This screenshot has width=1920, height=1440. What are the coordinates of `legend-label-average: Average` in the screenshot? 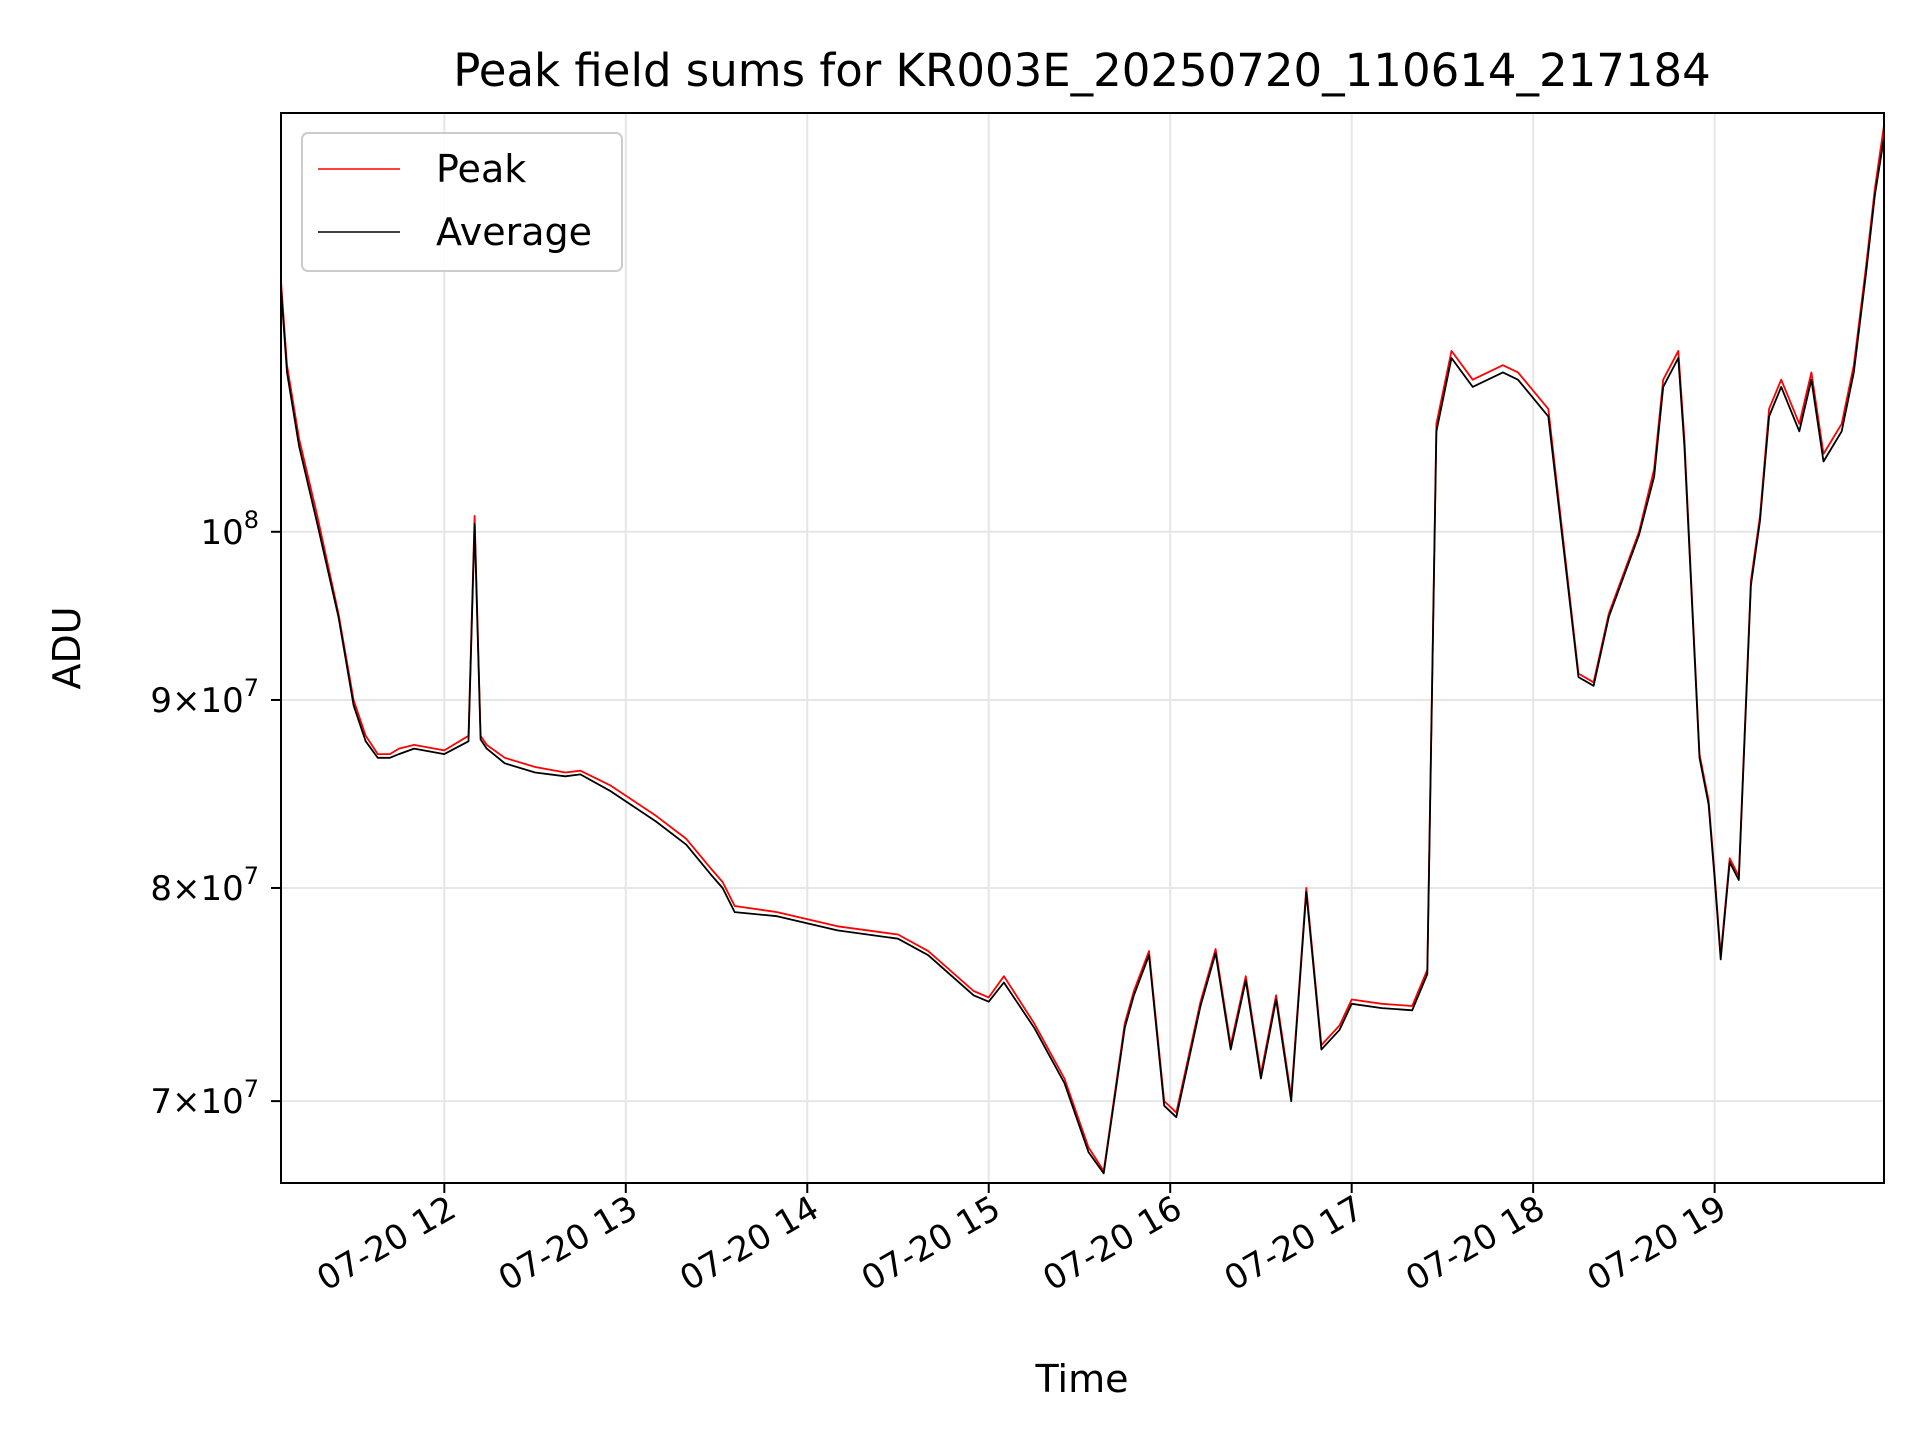 It's located at (514, 232).